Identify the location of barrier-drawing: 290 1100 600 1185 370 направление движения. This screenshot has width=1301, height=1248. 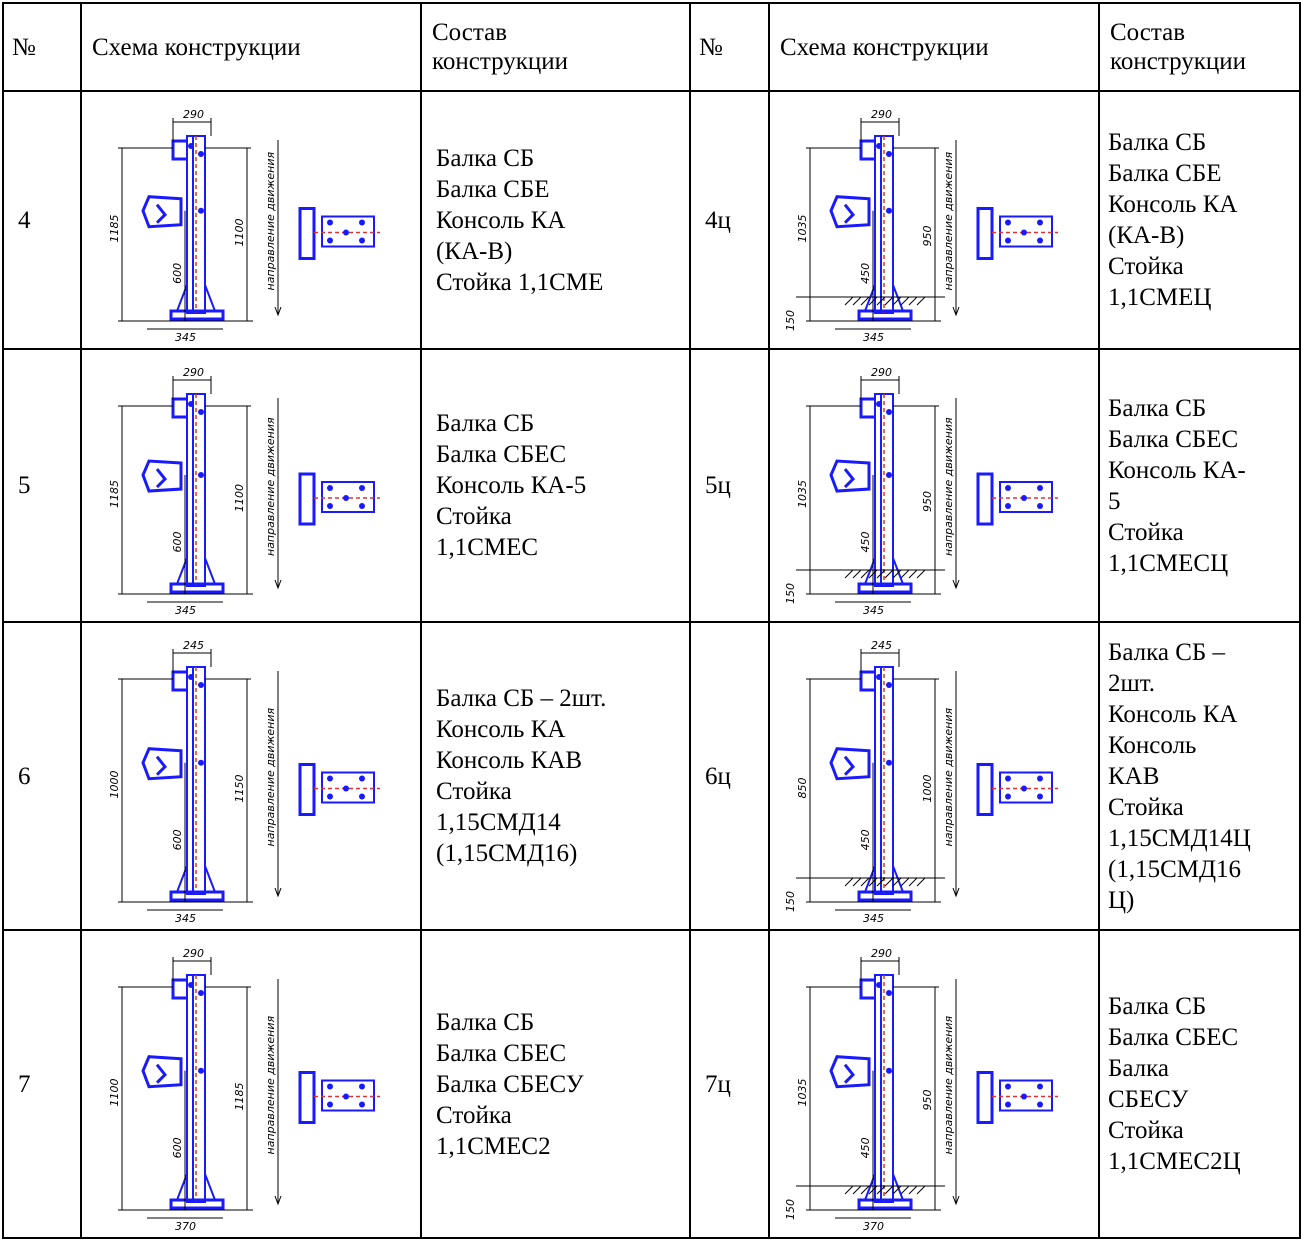
(244, 1090).